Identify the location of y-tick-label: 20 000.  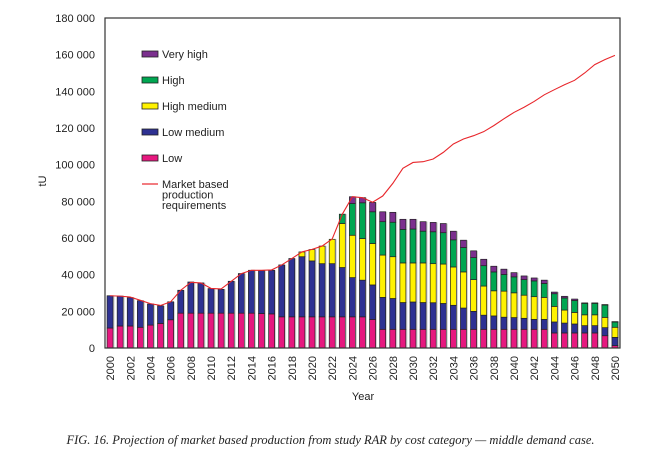
(78, 312).